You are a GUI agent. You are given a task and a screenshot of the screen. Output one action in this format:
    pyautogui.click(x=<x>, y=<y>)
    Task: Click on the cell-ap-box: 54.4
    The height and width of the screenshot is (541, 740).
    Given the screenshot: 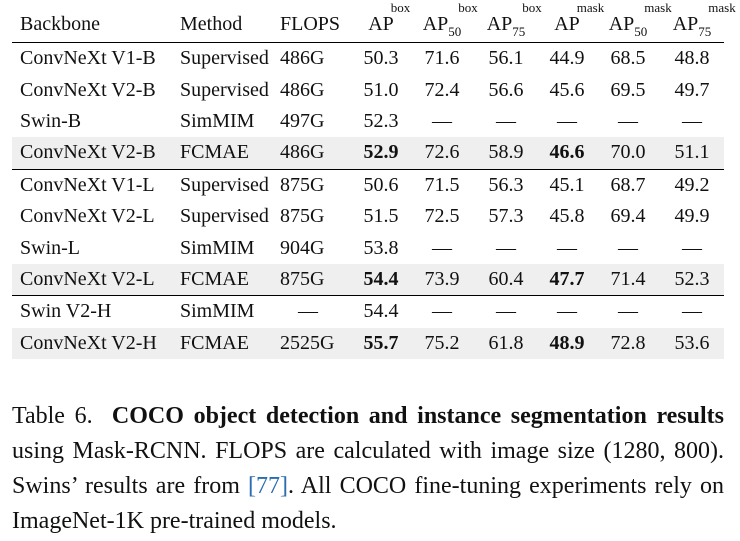 What is the action you would take?
    pyautogui.click(x=381, y=279)
    